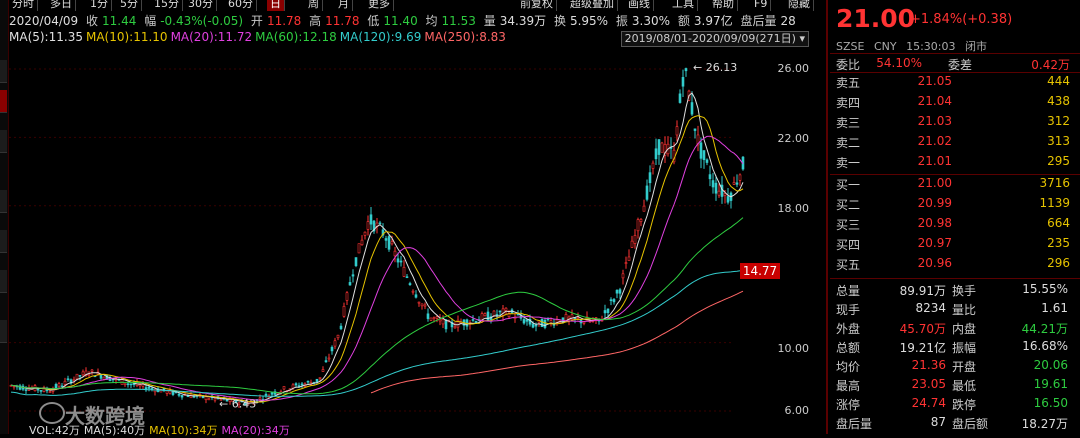  Describe the element at coordinates (799, 5) in the screenshot. I see `toolbar-item-6: 隐藏` at that location.